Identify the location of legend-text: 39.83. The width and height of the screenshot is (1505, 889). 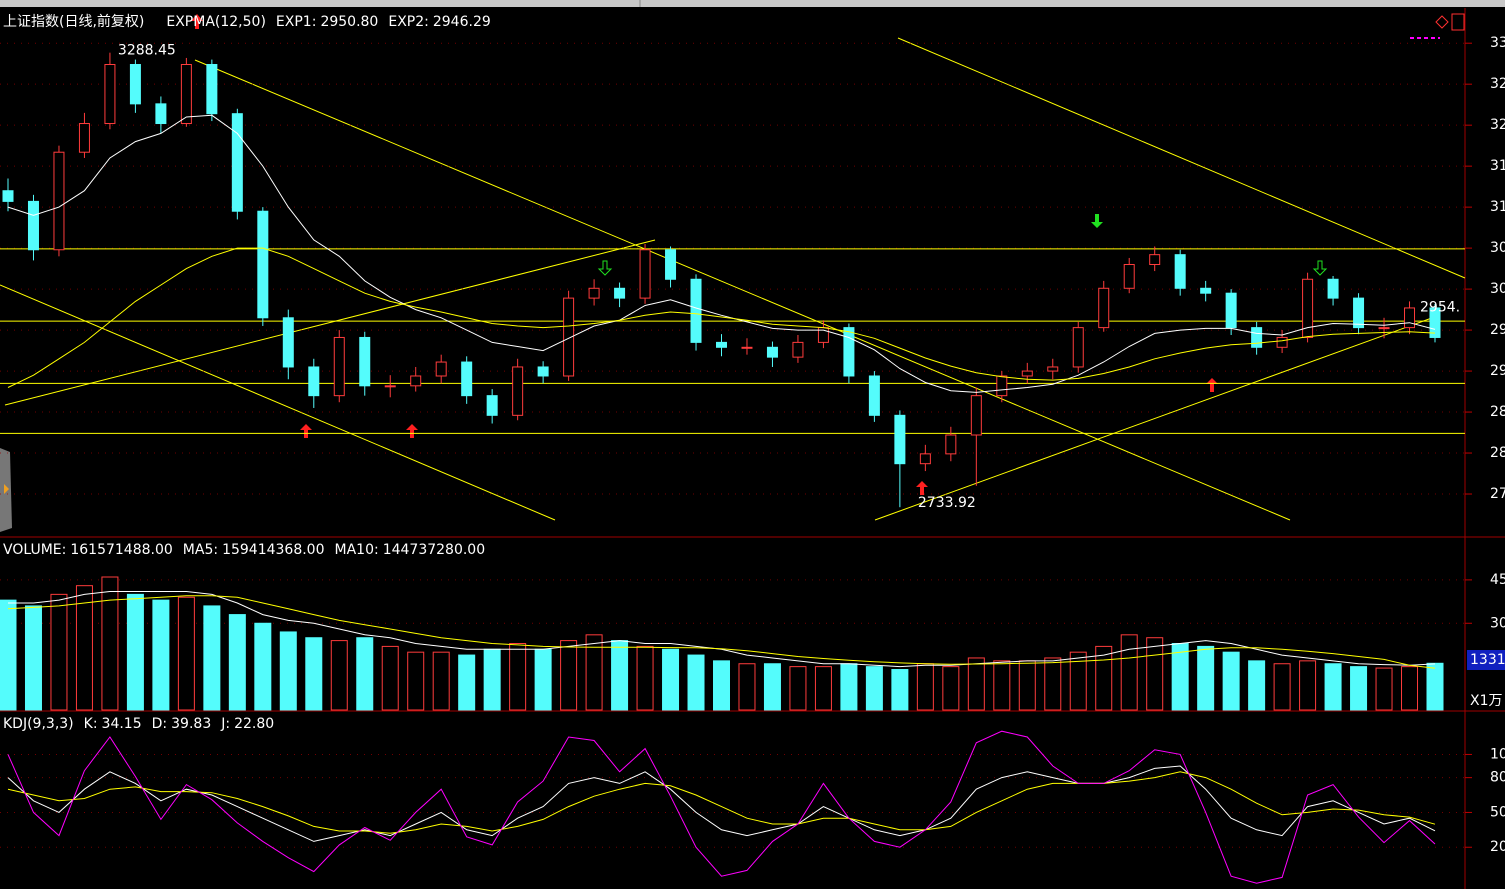
(191, 724).